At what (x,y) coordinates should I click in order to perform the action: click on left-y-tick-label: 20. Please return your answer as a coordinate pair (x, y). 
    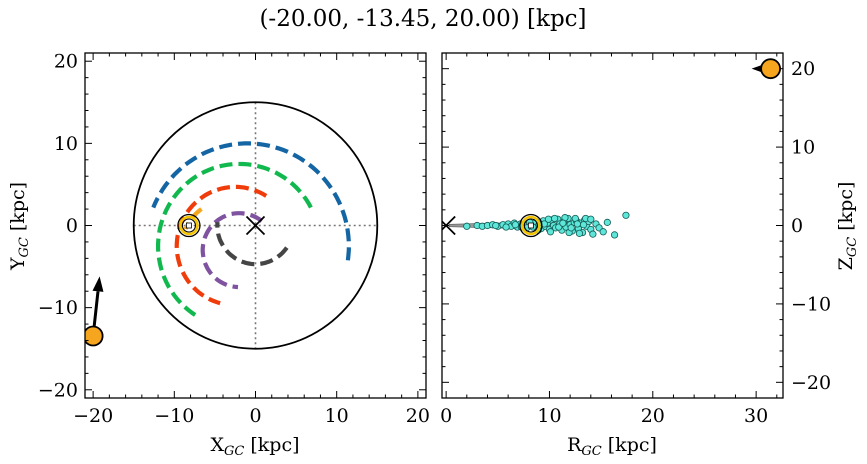
    Looking at the image, I should click on (66, 62).